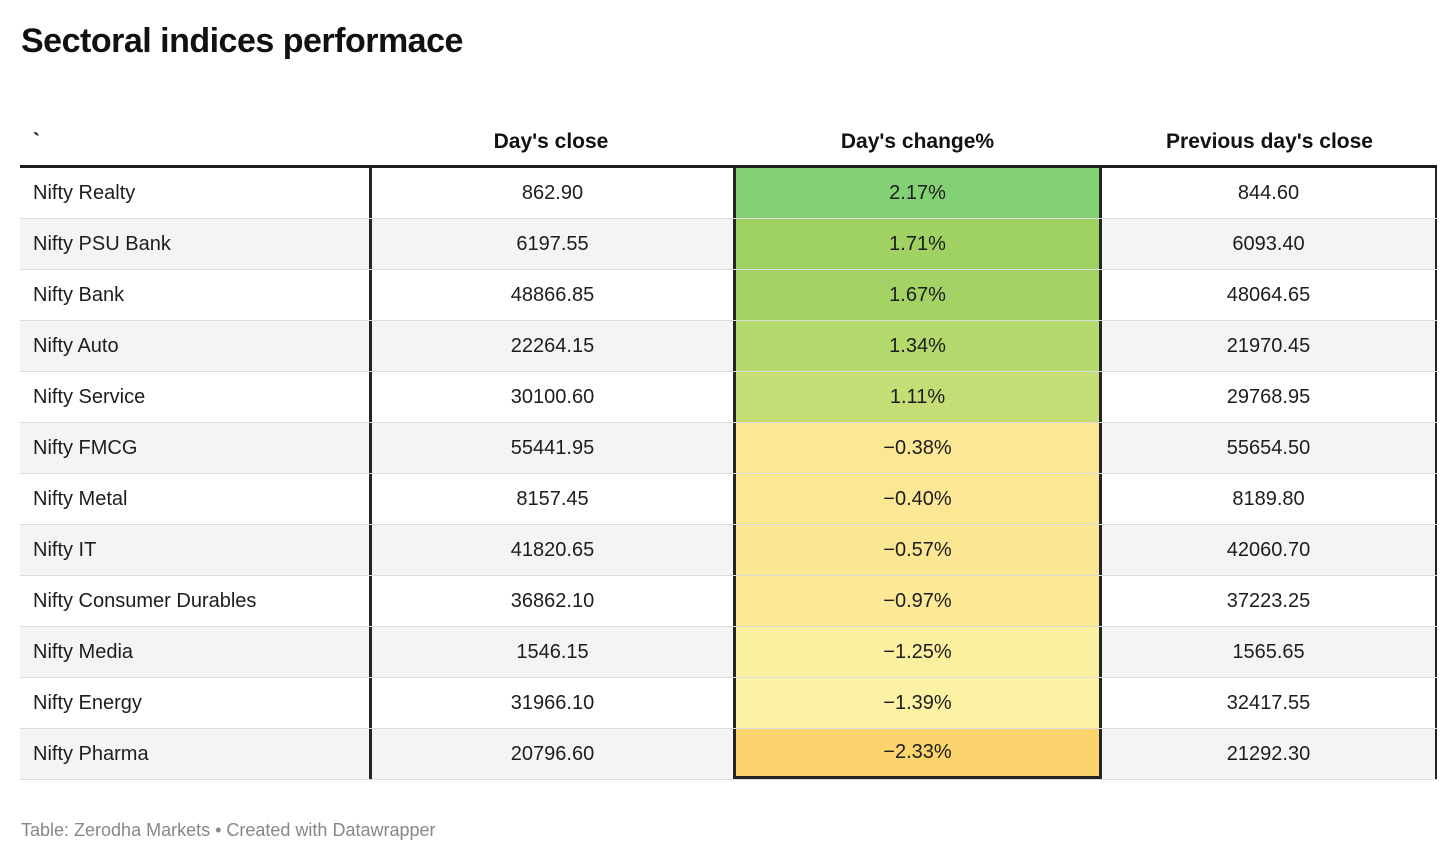 The width and height of the screenshot is (1456, 864). What do you see at coordinates (1269, 193) in the screenshot?
I see `previous-close-cell: 844.60` at bounding box center [1269, 193].